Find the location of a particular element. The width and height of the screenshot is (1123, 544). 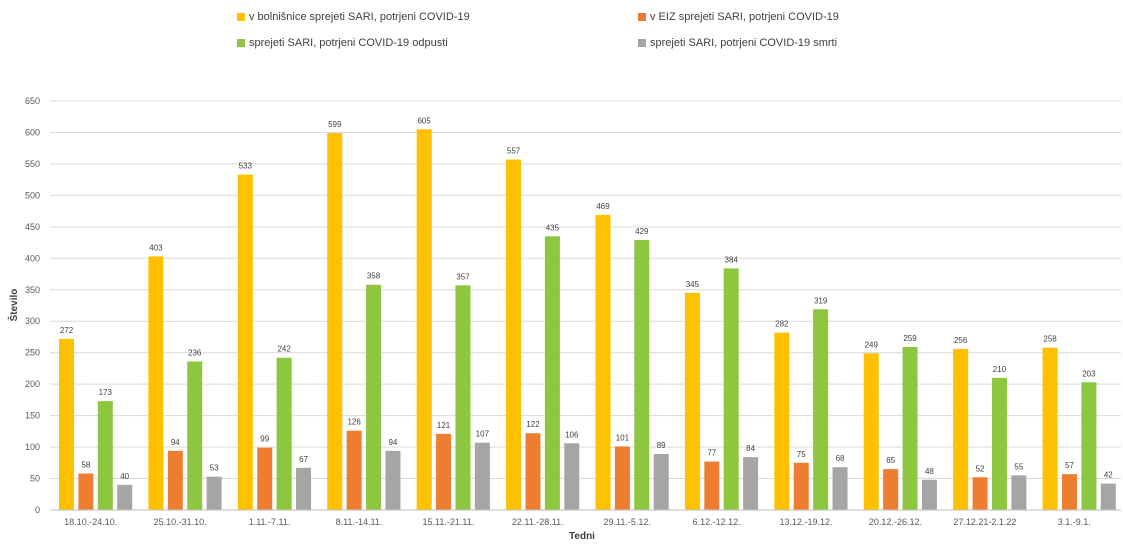

data-label: 40 is located at coordinates (124, 476).